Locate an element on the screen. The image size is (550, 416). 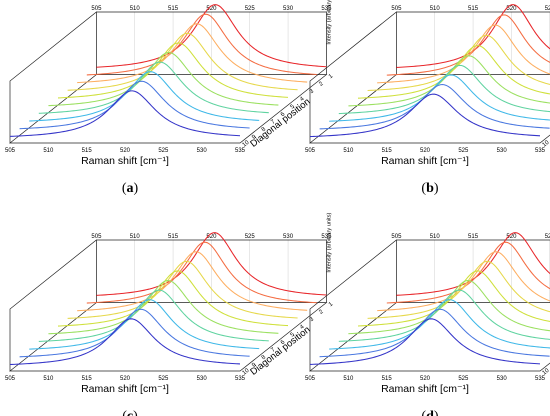
panel-caption: (a) is located at coordinates (130, 188).